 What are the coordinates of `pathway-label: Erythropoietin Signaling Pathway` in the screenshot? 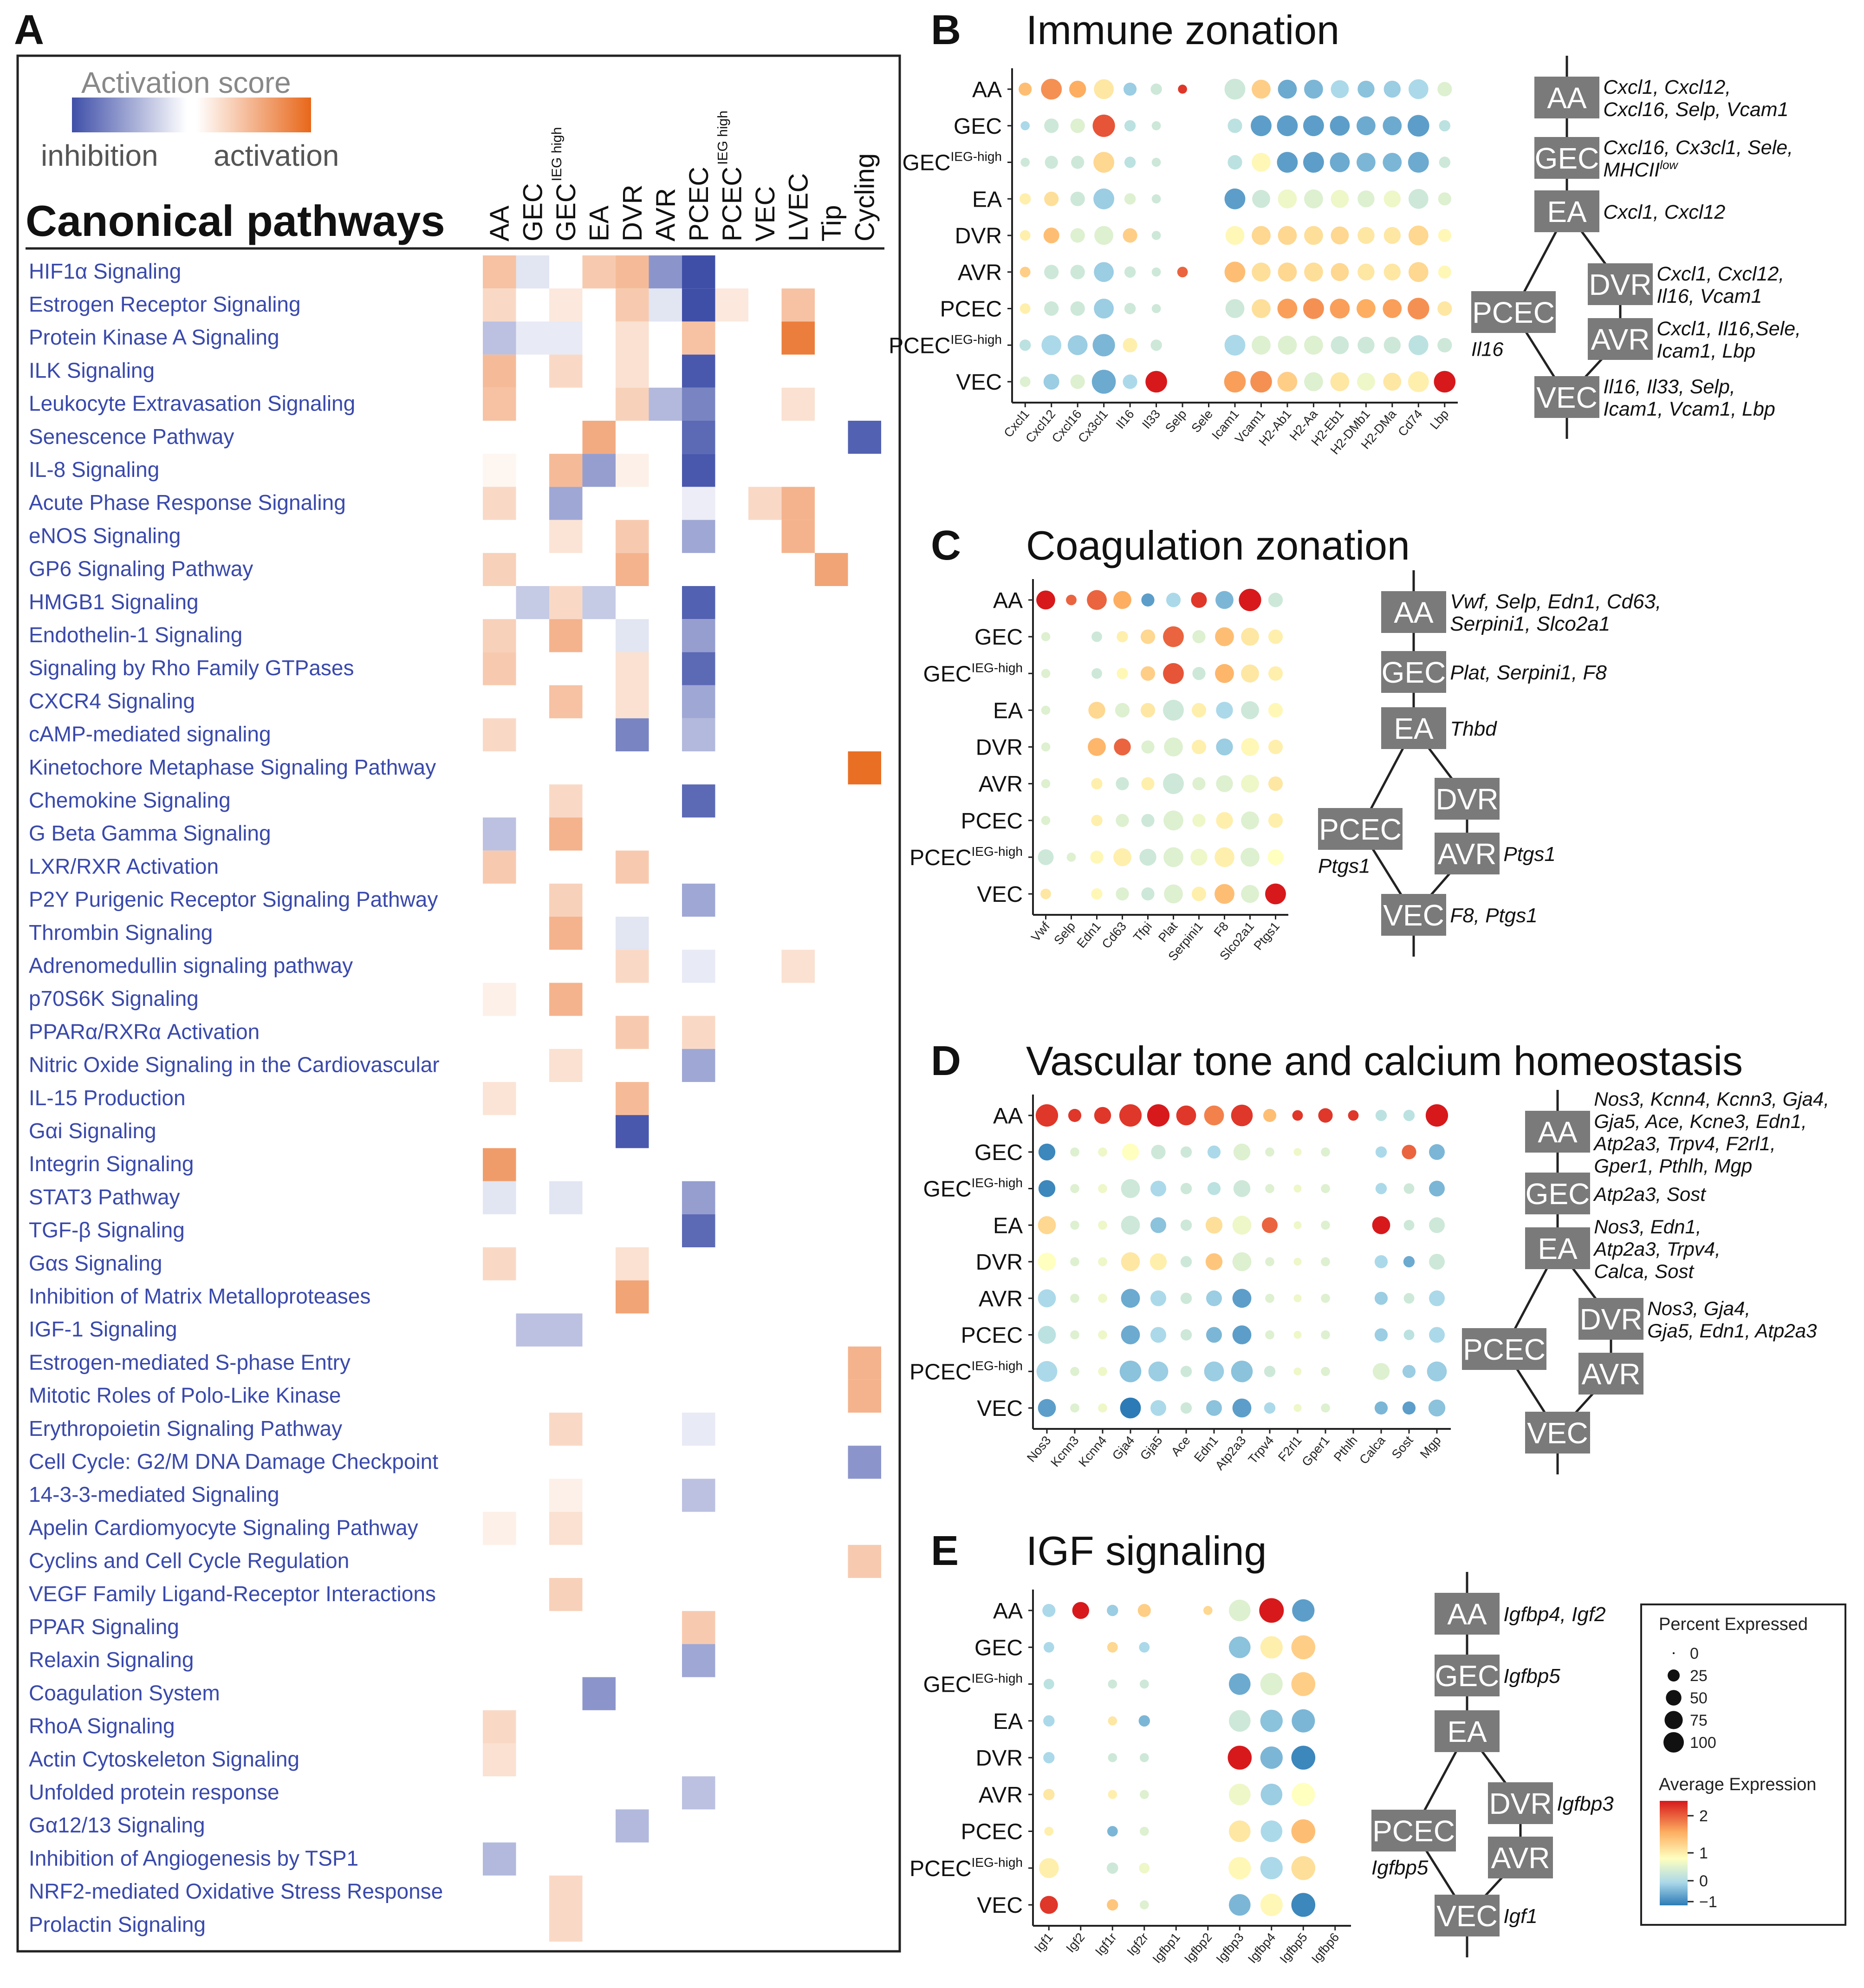 It's located at (185, 1428).